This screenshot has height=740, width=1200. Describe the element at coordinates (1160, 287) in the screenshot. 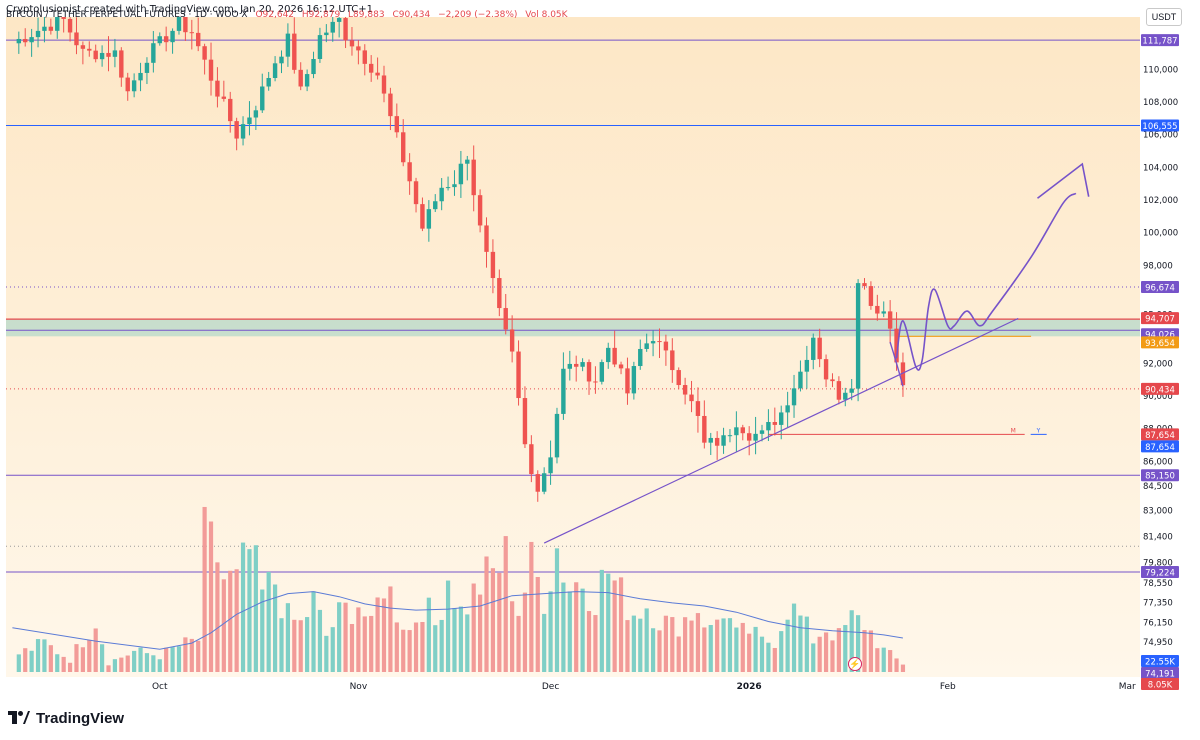

I see `price-label-level-96674: 96,674` at that location.